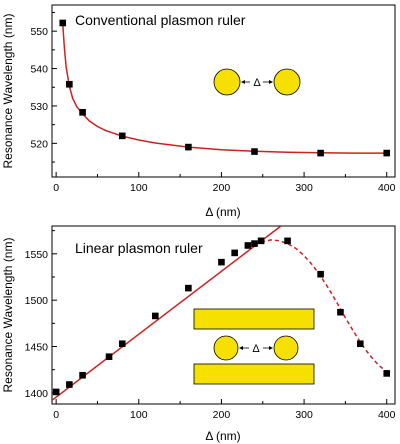 The width and height of the screenshot is (400, 444). Describe the element at coordinates (39, 144) in the screenshot. I see `y-tick-label: 520` at that location.